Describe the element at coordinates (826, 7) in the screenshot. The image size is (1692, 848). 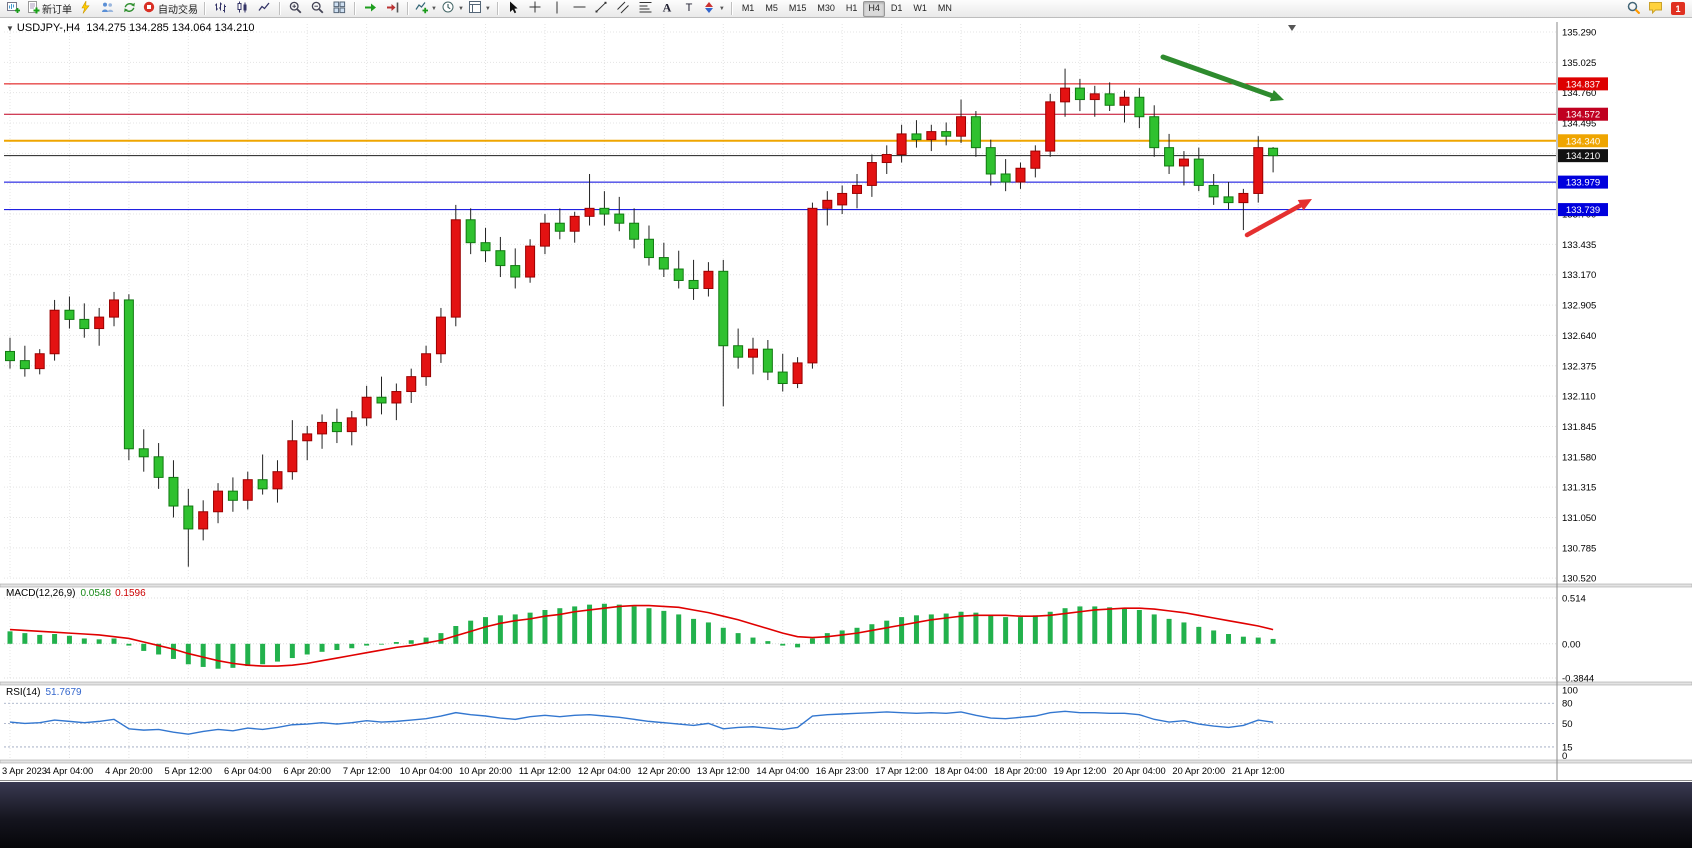
I see `timeframe-button-m30: M30` at that location.